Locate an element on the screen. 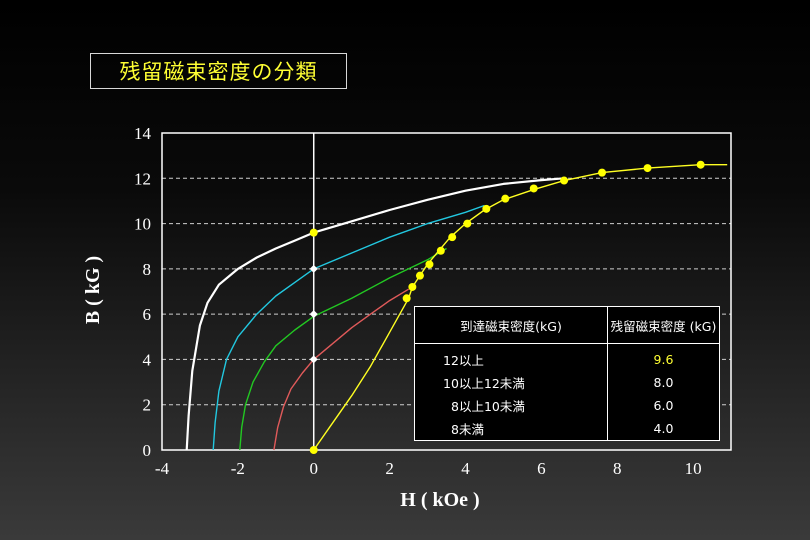  x-tick-label: 8 is located at coordinates (617, 468).